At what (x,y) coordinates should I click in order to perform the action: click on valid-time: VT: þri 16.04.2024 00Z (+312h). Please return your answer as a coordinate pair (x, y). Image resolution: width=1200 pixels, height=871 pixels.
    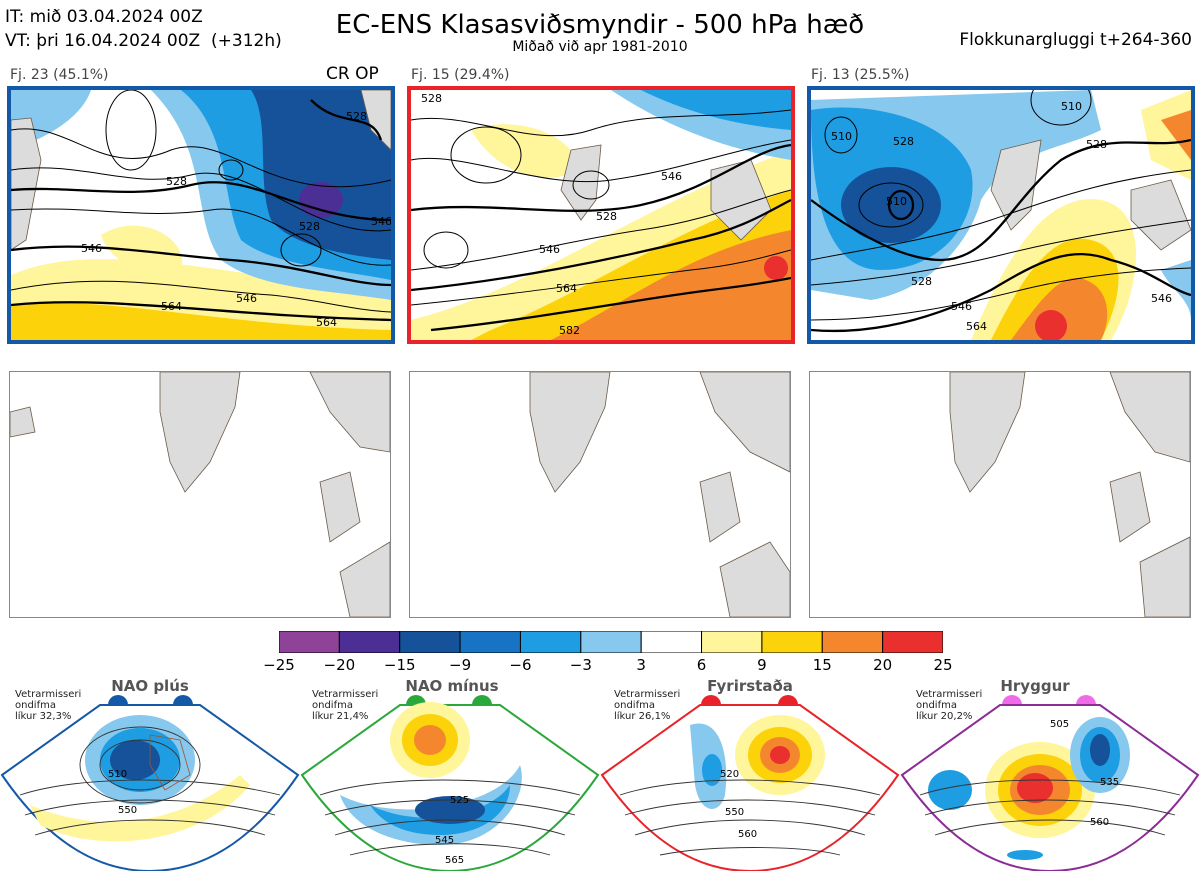
    Looking at the image, I should click on (143, 41).